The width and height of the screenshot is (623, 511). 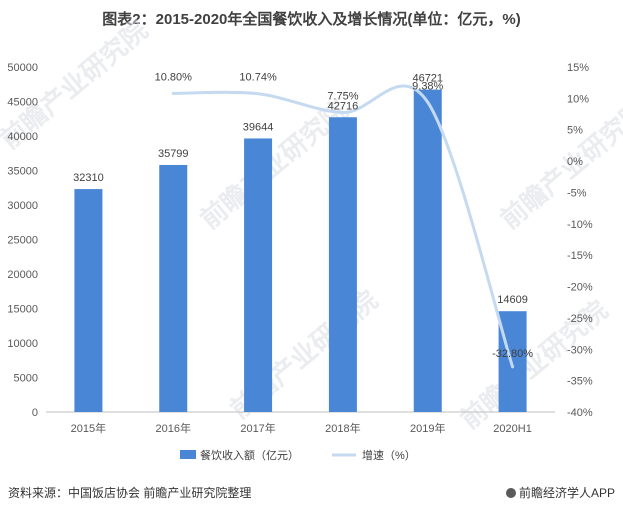 What do you see at coordinates (580, 319) in the screenshot?
I see `y-right-tick-label: -25%` at bounding box center [580, 319].